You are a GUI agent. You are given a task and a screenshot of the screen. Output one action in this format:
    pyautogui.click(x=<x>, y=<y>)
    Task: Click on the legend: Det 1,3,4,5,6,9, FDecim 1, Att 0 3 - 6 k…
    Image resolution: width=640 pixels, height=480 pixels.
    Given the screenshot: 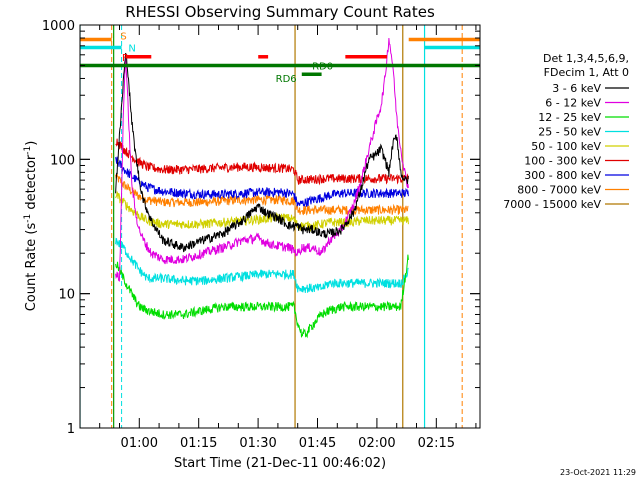 What is the action you would take?
    pyautogui.click(x=566, y=131)
    